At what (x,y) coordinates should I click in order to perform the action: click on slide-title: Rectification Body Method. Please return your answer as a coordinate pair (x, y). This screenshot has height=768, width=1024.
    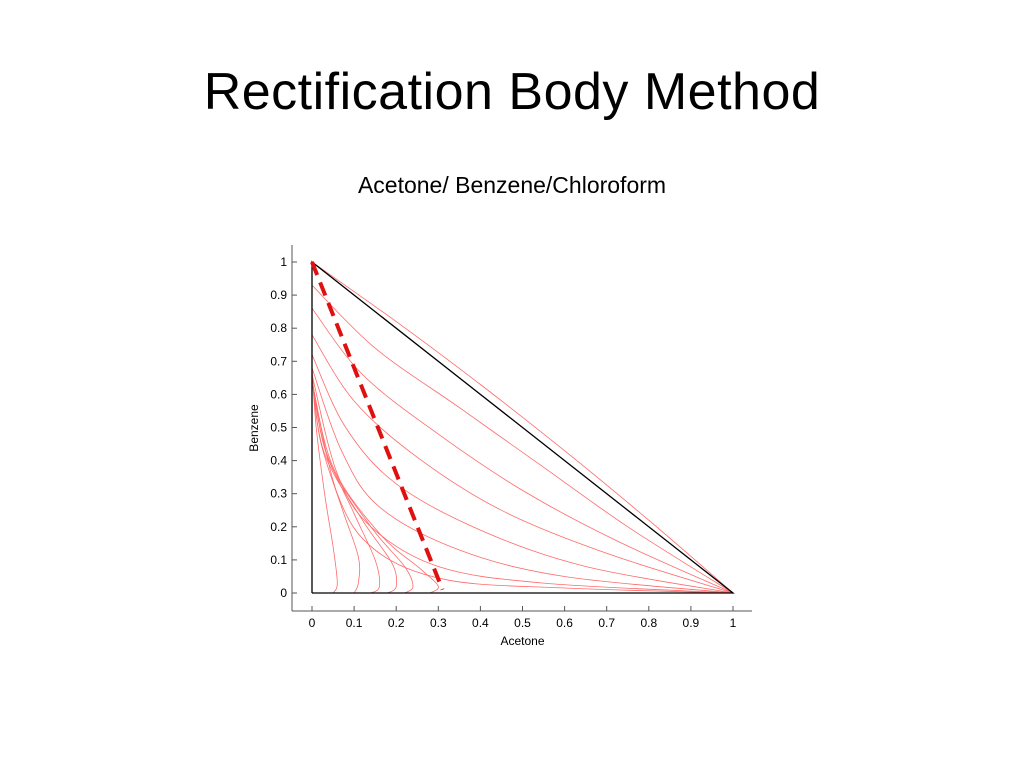
    Looking at the image, I should click on (512, 92).